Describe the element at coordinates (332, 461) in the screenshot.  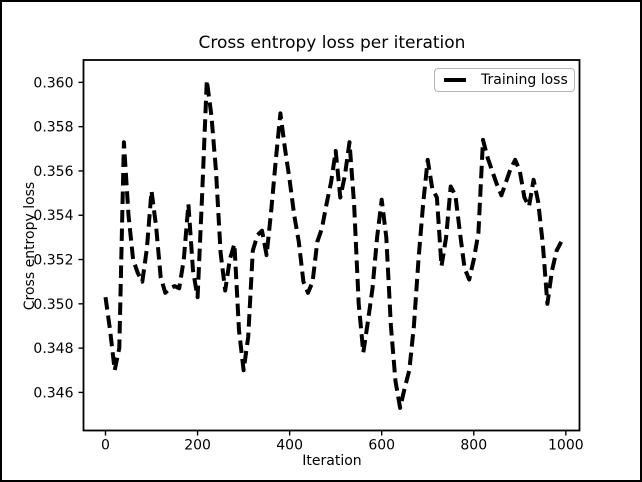
I see `x-axis-label: Iteration` at that location.